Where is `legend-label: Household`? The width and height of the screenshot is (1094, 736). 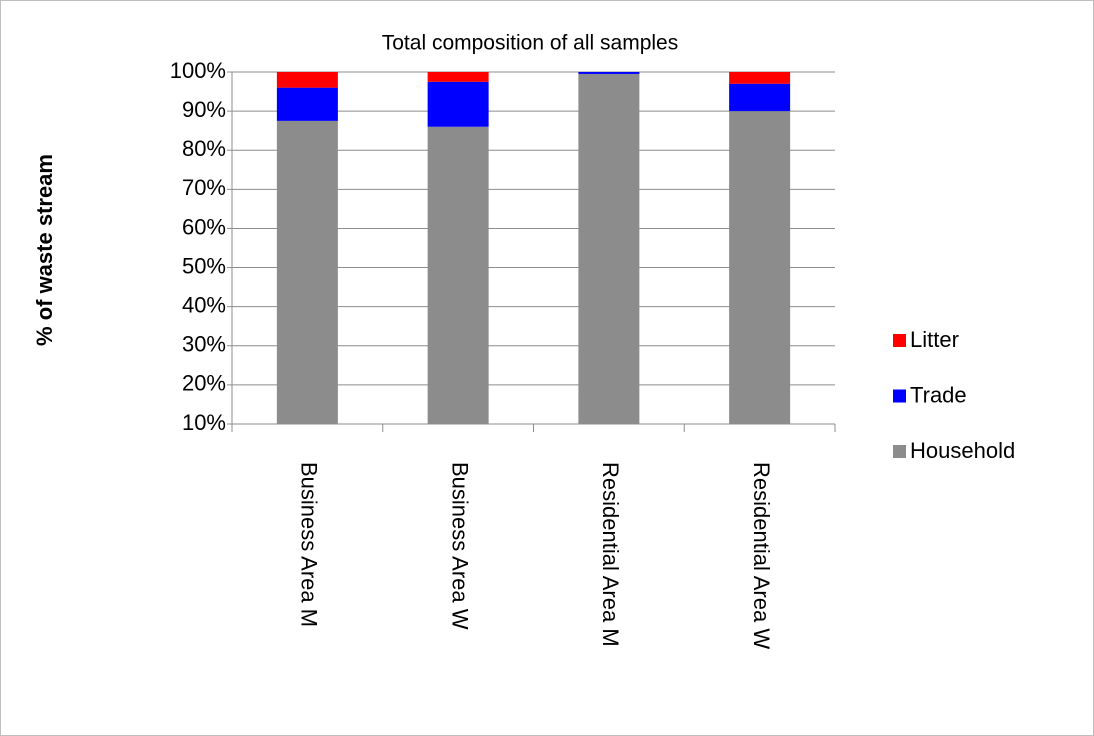
legend-label: Household is located at coordinates (962, 450).